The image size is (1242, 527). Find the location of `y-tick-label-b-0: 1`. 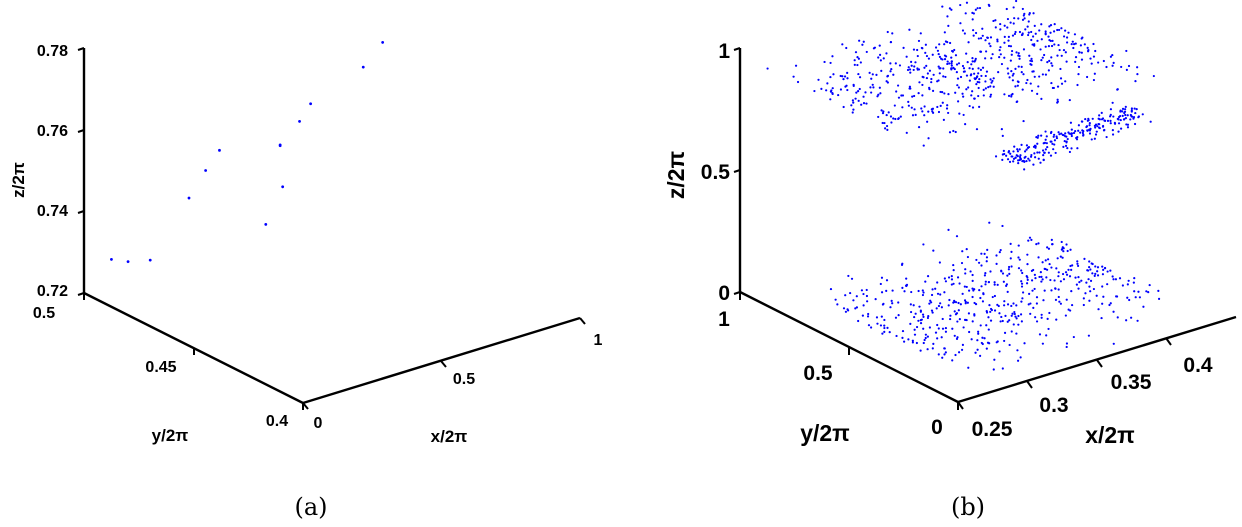

y-tick-label-b-0: 1 is located at coordinates (724, 319).